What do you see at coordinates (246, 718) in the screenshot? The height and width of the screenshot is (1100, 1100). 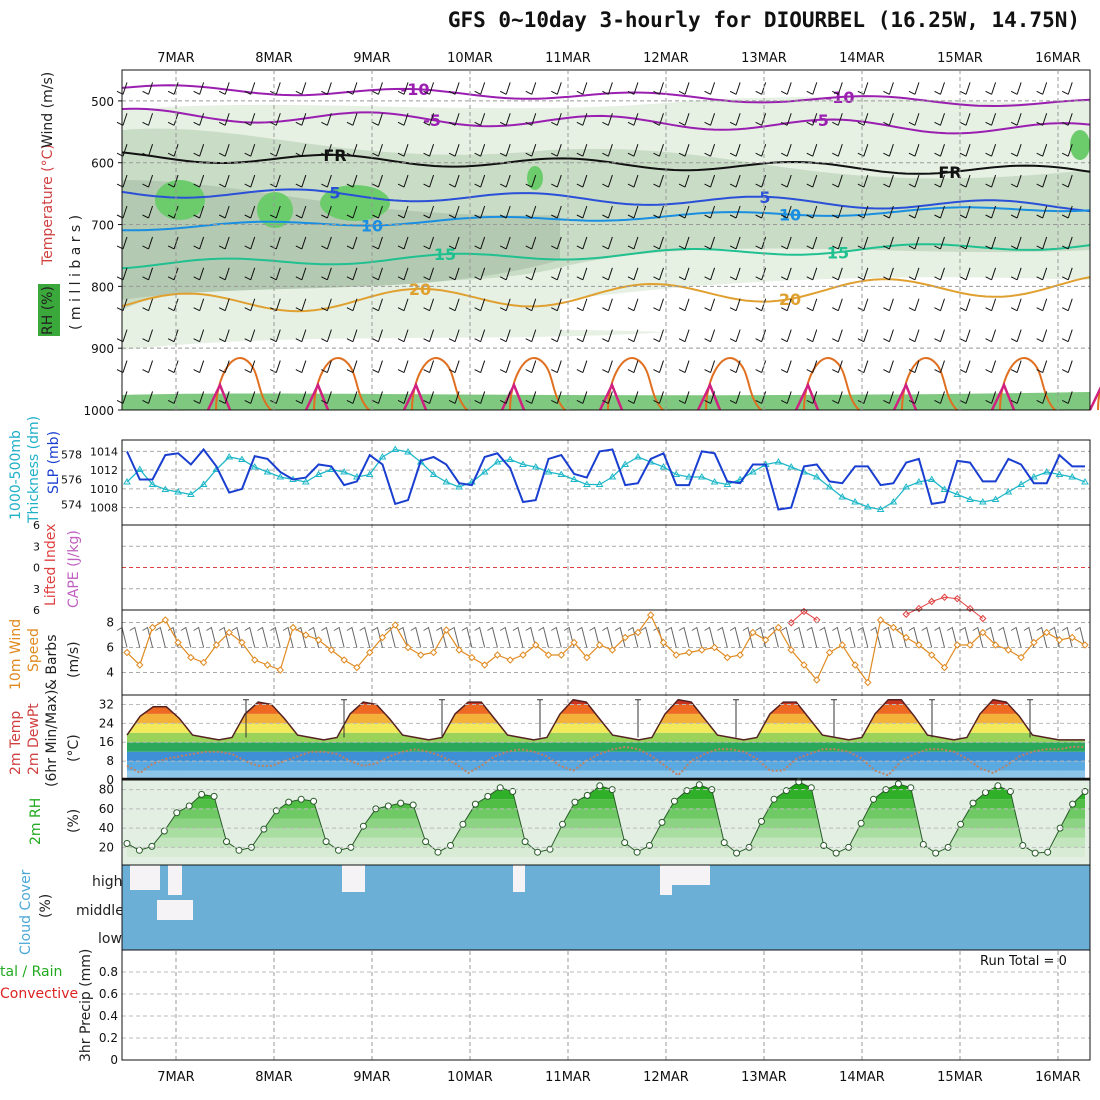 I see `temp-minmax-bar` at bounding box center [246, 718].